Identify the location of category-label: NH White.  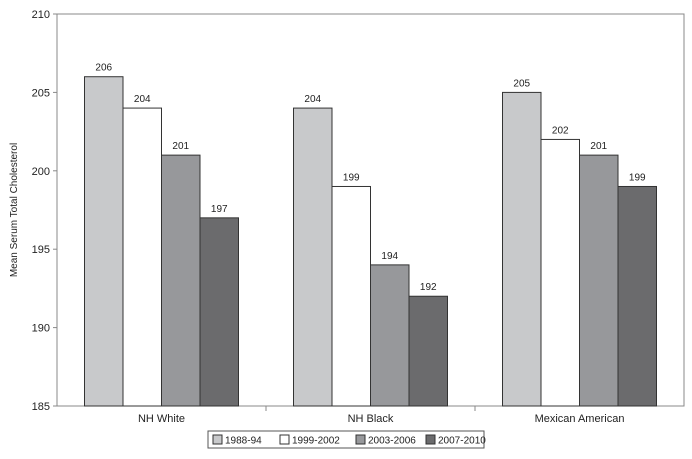
(161, 419).